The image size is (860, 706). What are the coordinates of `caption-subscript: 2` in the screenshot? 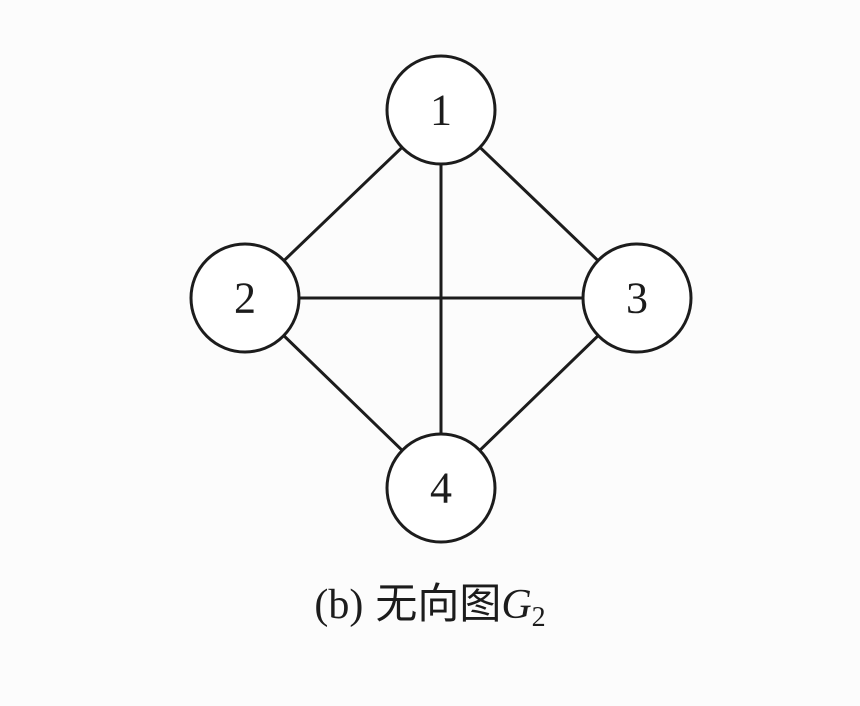 It's located at (538, 617).